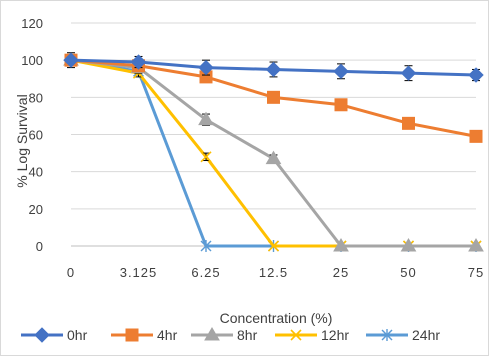 The image size is (489, 356). I want to click on x-tick-label: 6.25, so click(205, 272).